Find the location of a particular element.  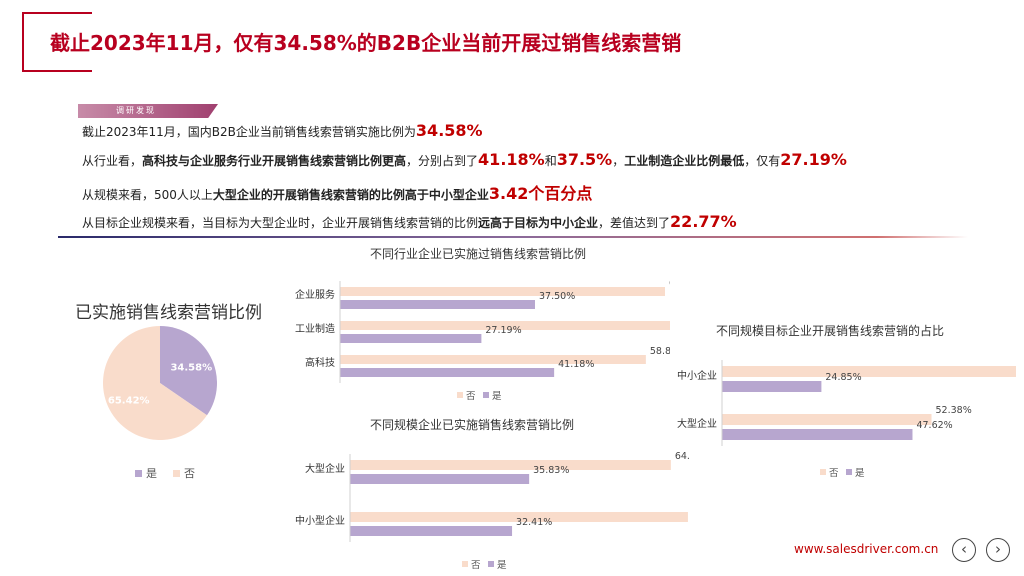

category-label: 工业制造 is located at coordinates (315, 328).